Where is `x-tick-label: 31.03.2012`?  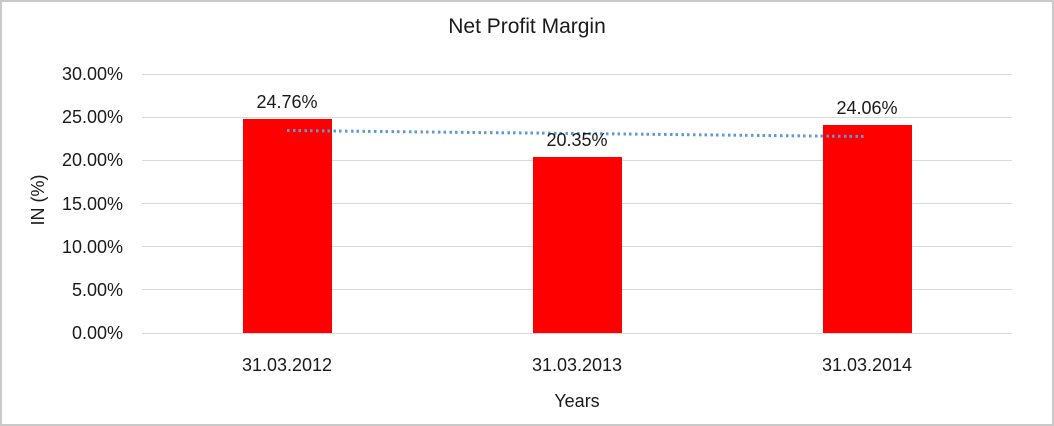
x-tick-label: 31.03.2012 is located at coordinates (287, 365).